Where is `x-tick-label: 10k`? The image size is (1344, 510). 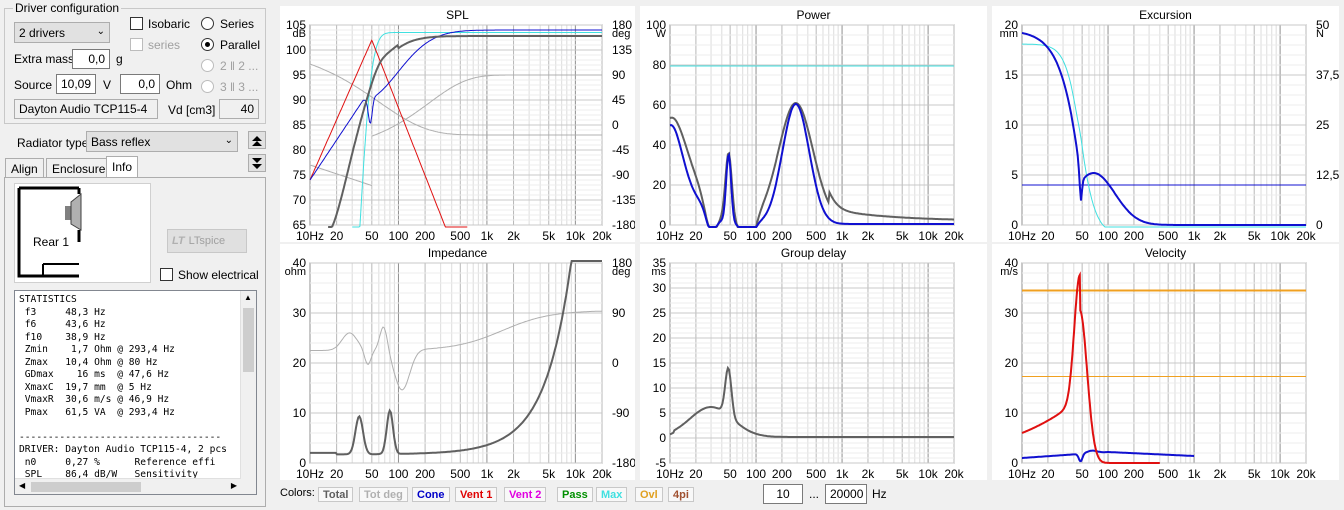
x-tick-label: 10k is located at coordinates (928, 473).